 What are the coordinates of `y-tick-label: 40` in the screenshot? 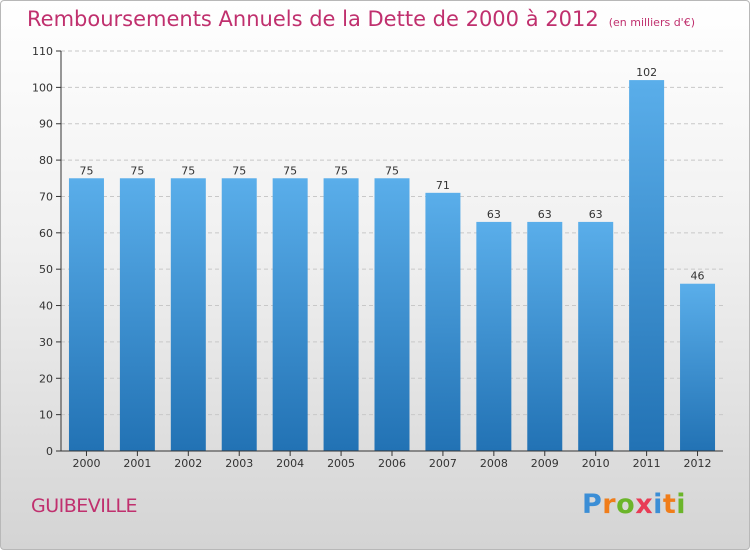 It's located at (46, 306).